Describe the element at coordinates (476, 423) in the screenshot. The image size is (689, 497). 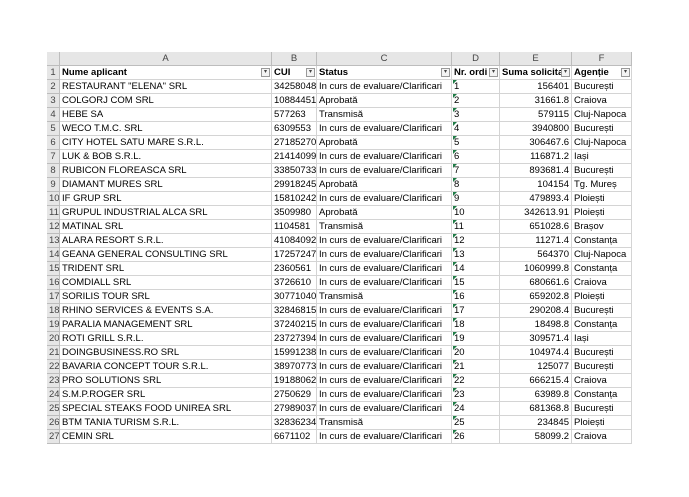
I see `cell: 25` at that location.